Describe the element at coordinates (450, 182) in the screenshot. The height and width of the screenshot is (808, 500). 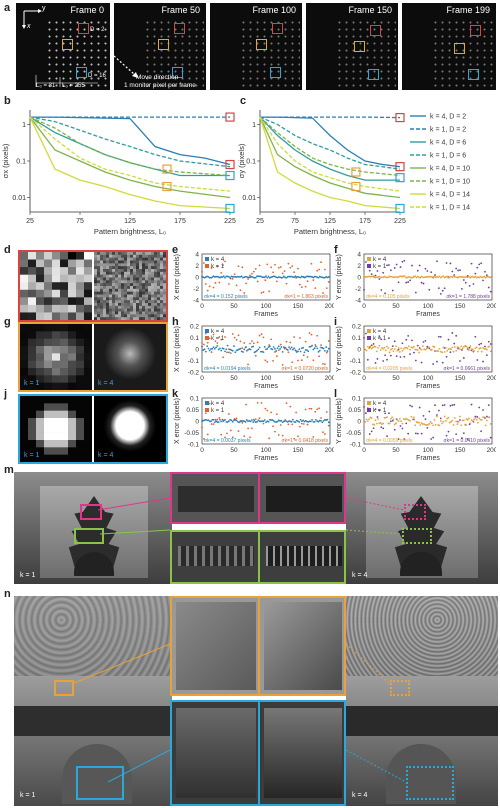
I see `legend-entry: k = 1, D = 10` at that location.